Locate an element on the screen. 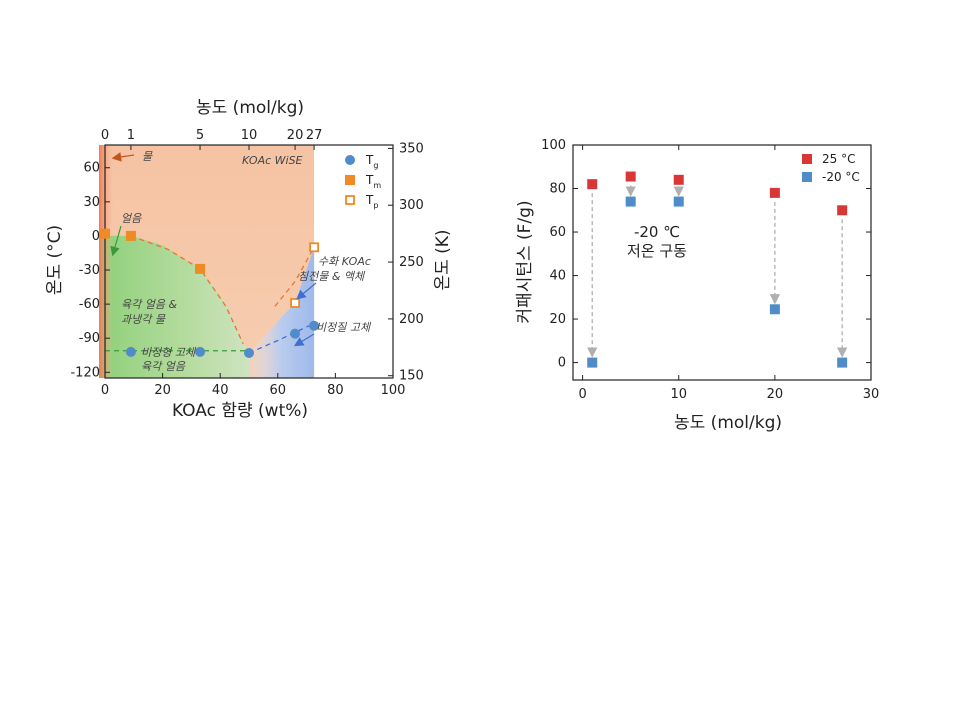 This screenshot has height=720, width=960. annotation-water: 물 is located at coordinates (147, 156).